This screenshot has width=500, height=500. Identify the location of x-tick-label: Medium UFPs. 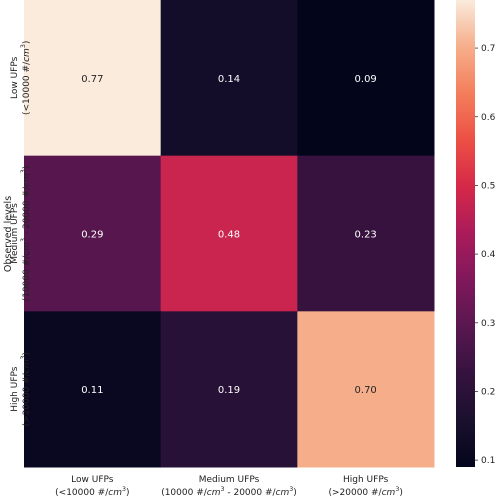
(229, 480).